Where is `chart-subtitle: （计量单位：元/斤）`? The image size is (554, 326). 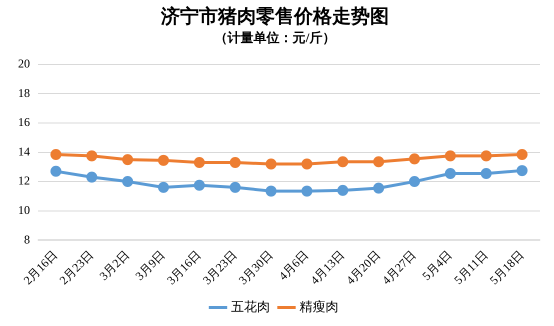 chart-subtitle: （计量单位：元/斤） is located at coordinates (275, 37).